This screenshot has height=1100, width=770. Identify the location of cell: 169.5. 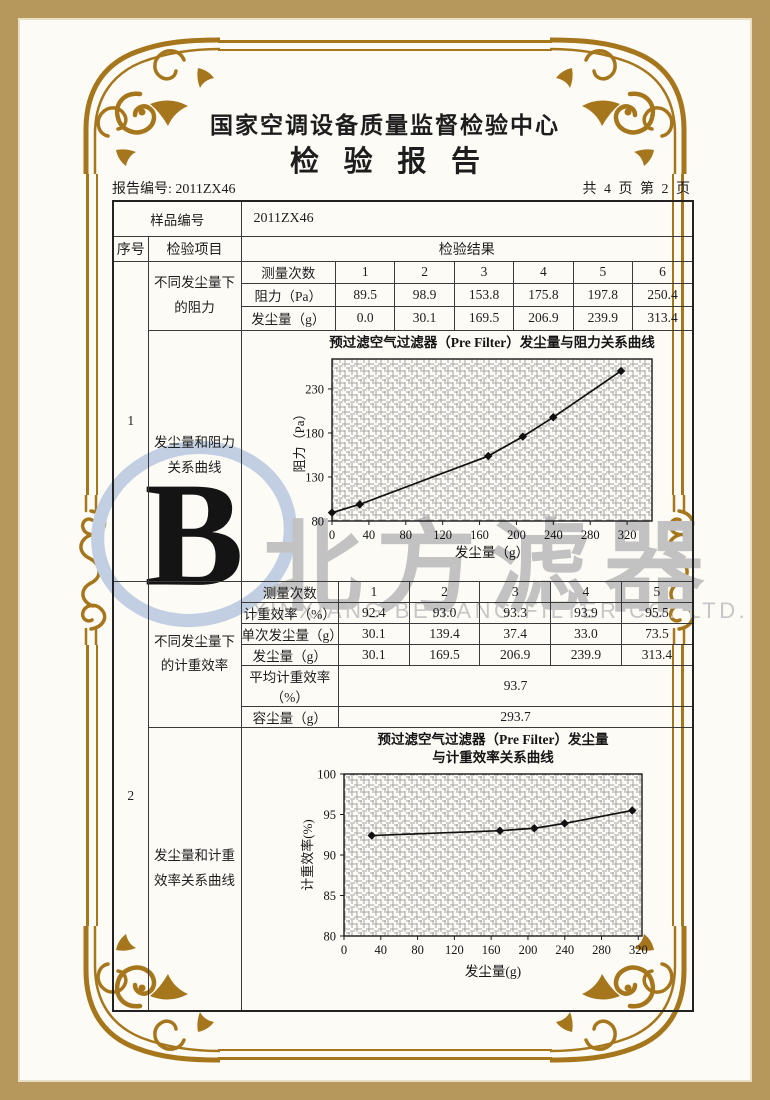
(444, 654).